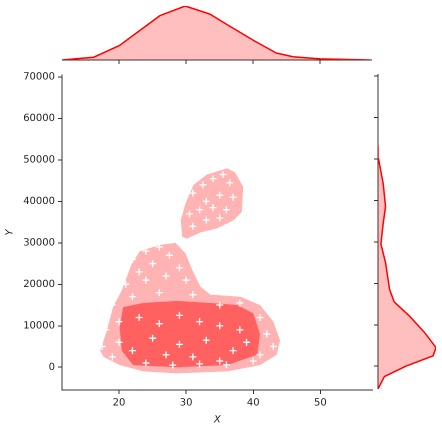 The image size is (442, 426). What do you see at coordinates (39, 202) in the screenshot?
I see `y-tick-label: 40000` at bounding box center [39, 202].